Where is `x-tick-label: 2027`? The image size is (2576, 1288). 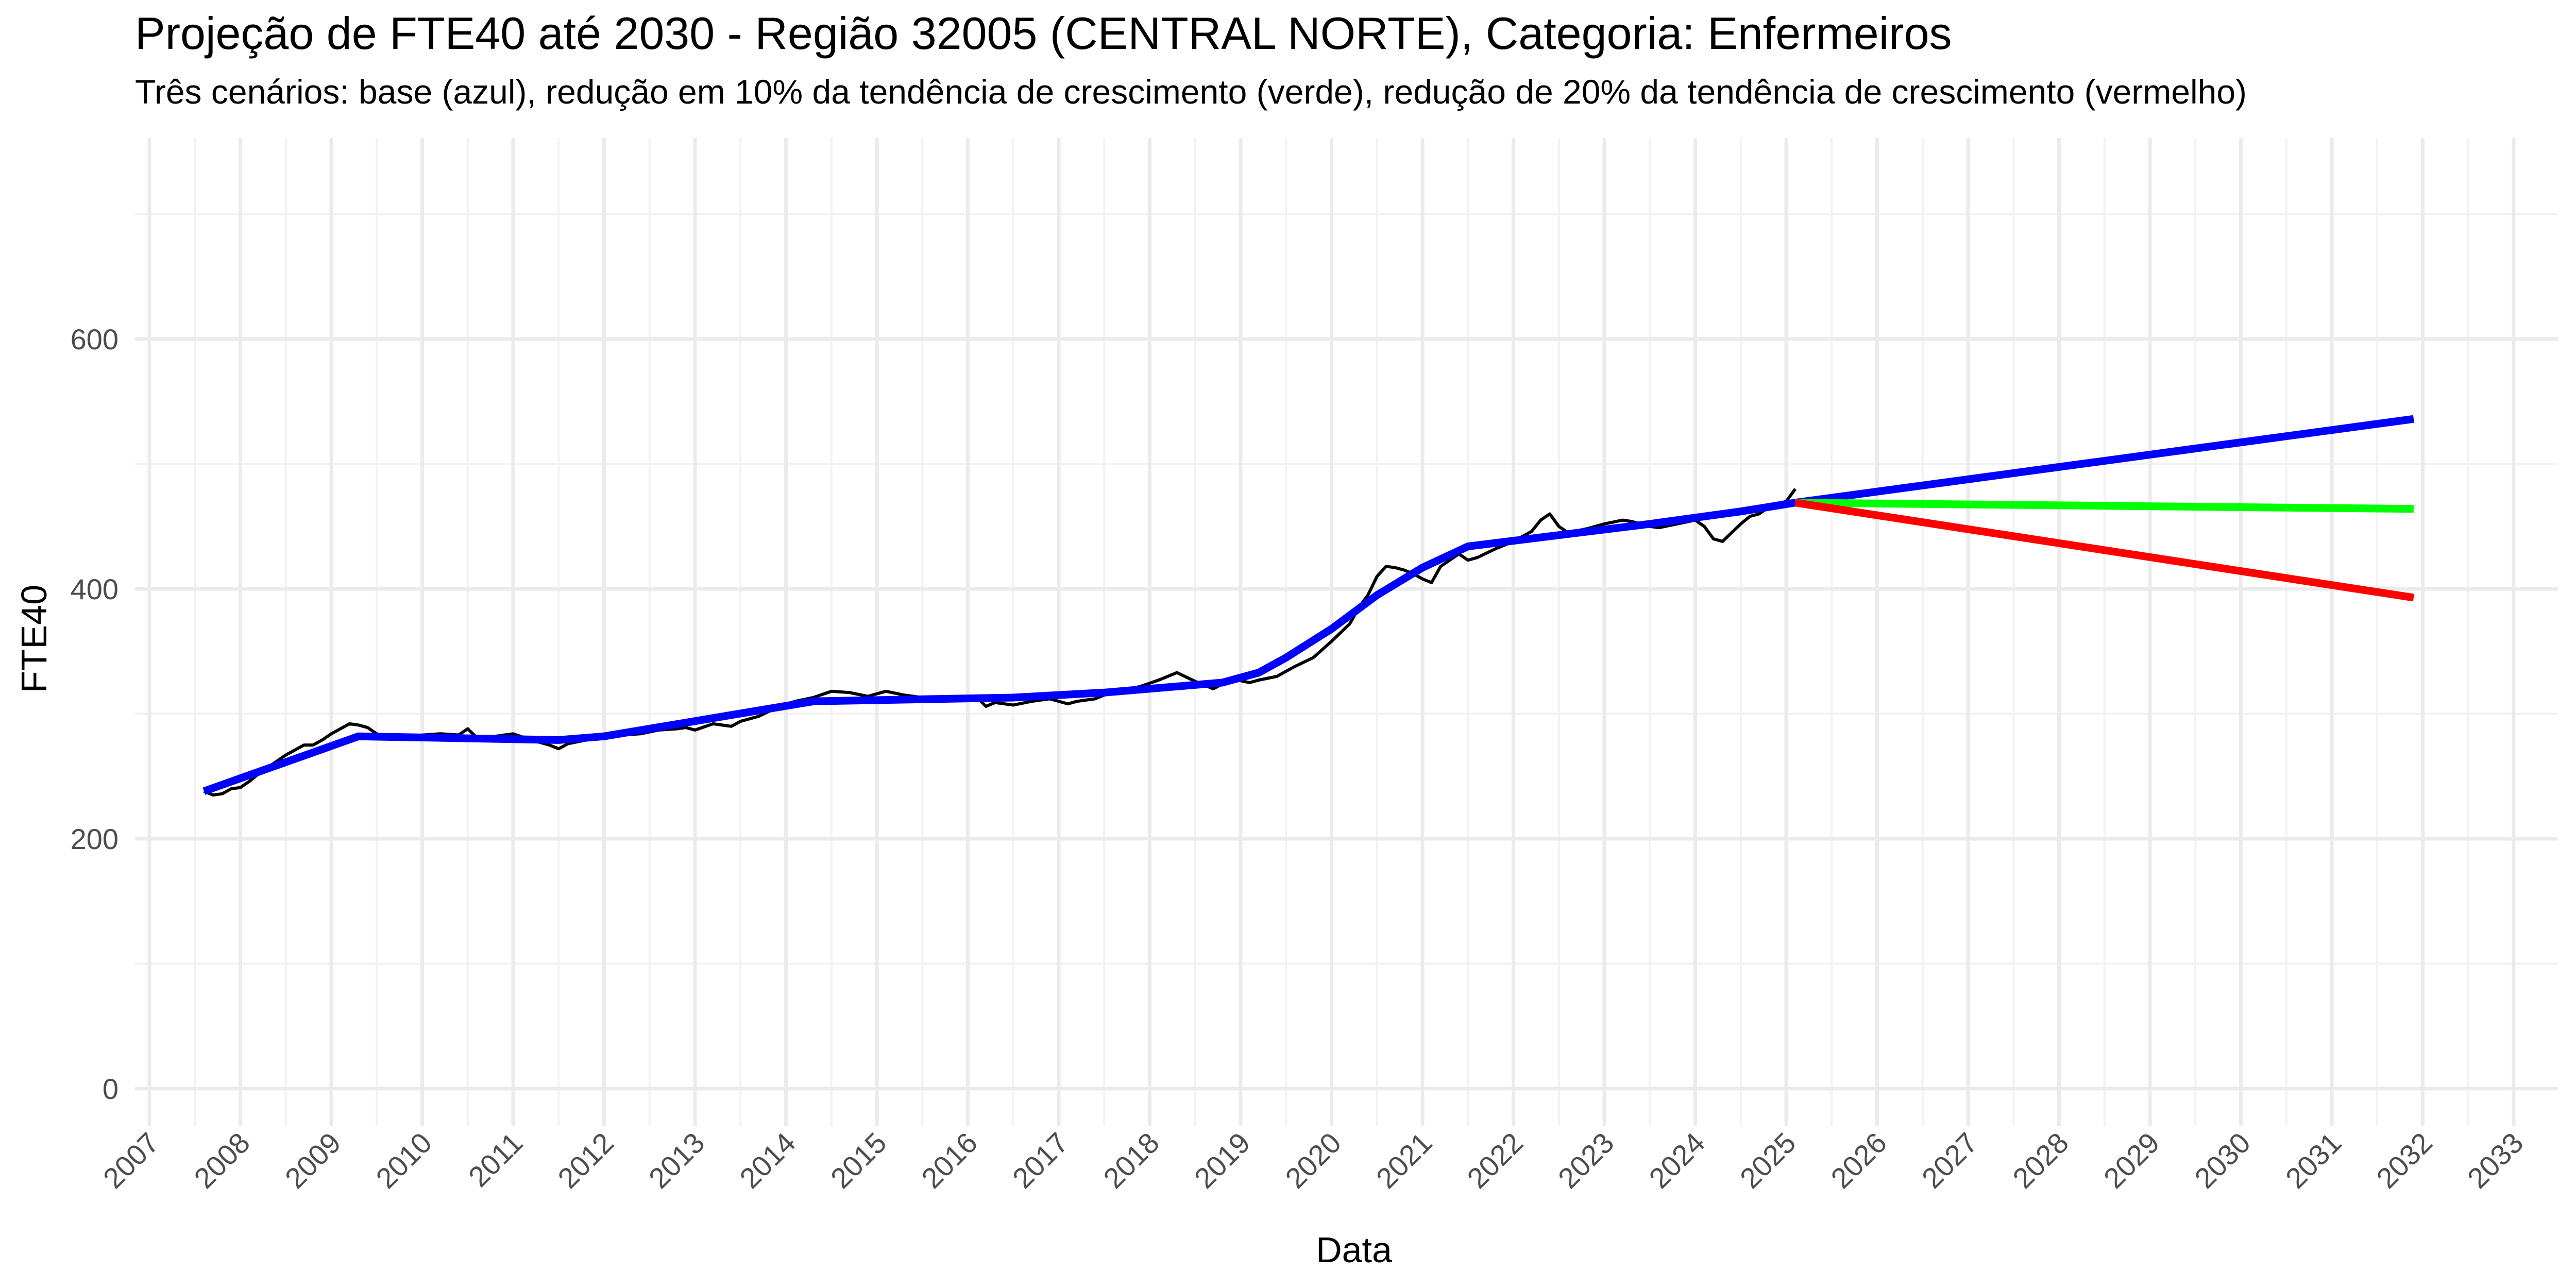 x-tick-label: 2027 is located at coordinates (1950, 1160).